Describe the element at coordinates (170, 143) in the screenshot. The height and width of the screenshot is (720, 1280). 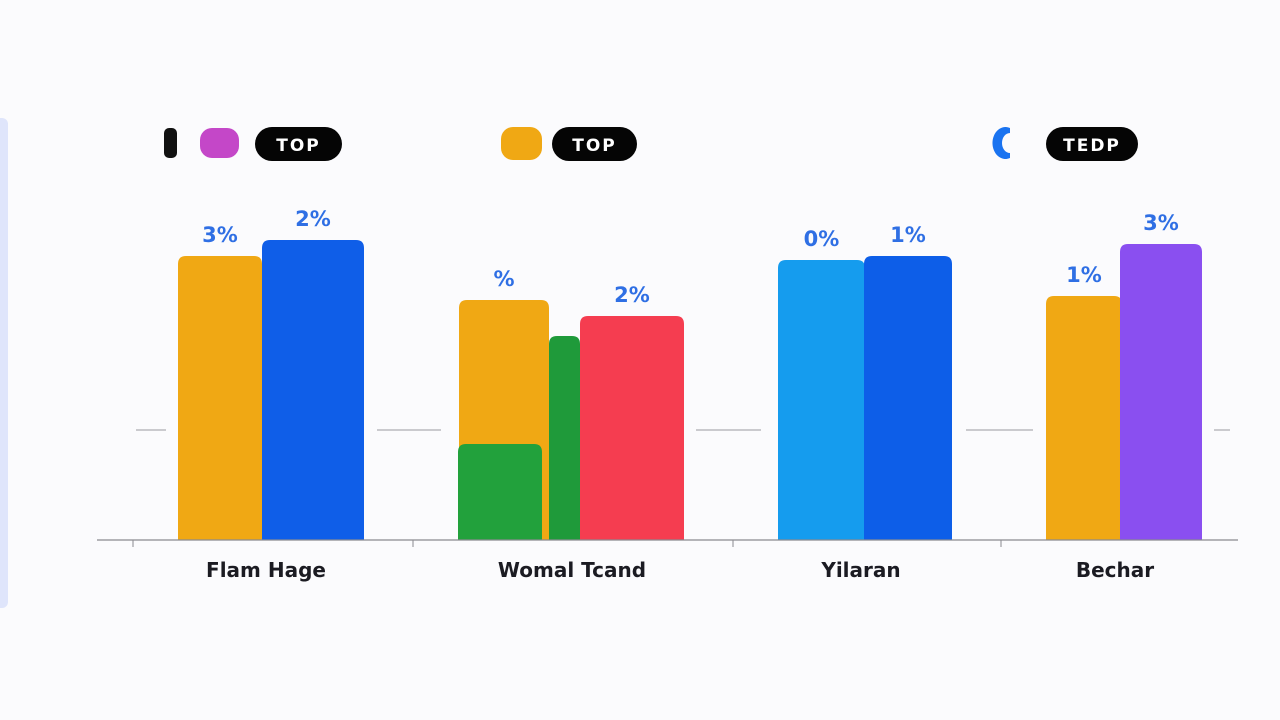
I see `black-bar-icon` at that location.